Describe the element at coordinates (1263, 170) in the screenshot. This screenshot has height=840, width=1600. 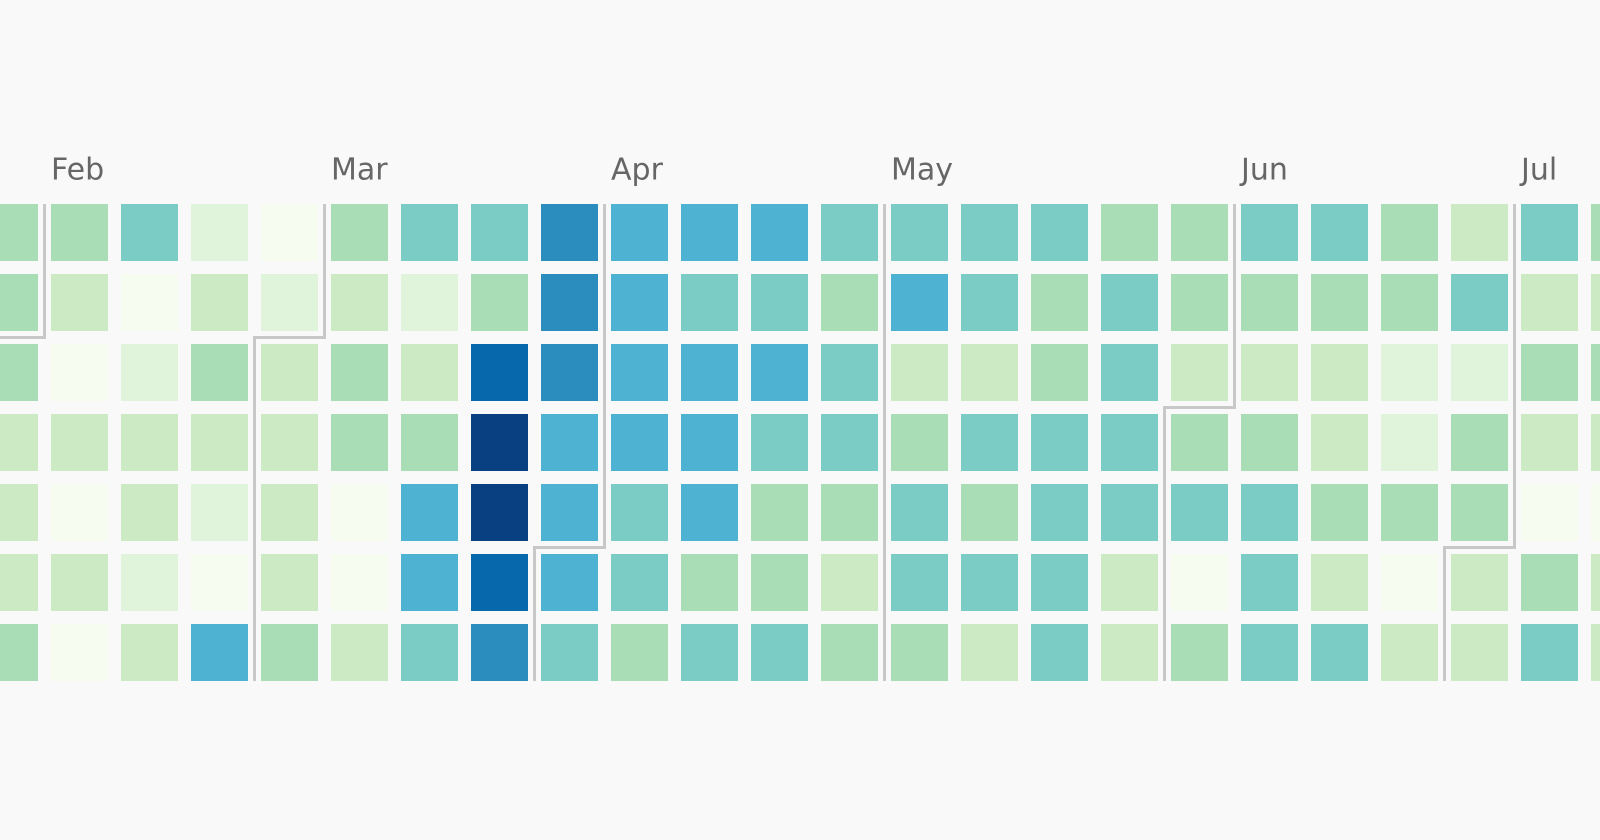
I see `month-label: Jun` at that location.